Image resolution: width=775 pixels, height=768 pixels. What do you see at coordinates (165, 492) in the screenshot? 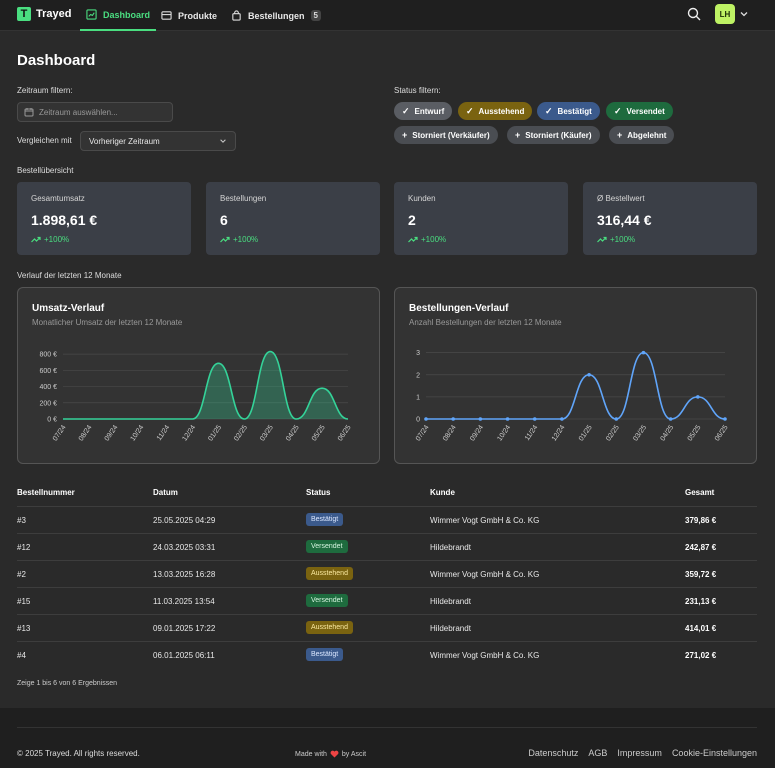
I see `col-header-date: Datum` at bounding box center [165, 492].